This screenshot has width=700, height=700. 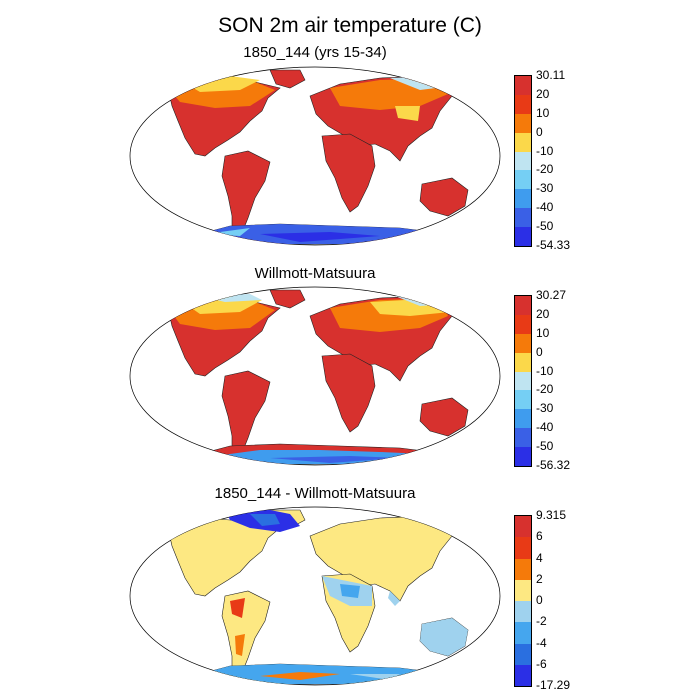 I want to click on colorbar-label: 30.11, so click(x=551, y=75).